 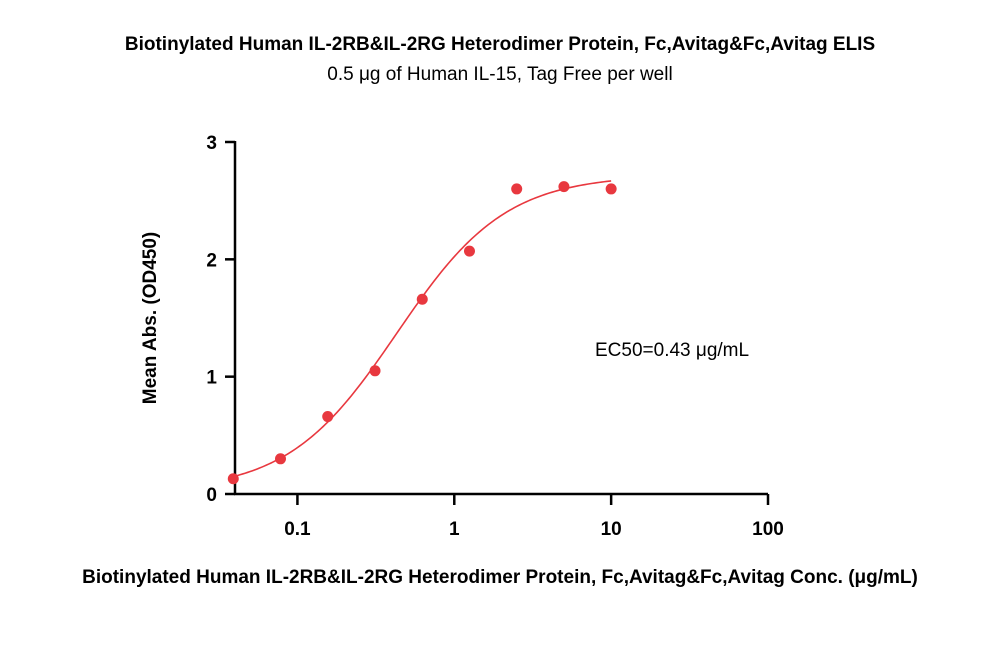 I want to click on chart-subtitle: 0.5 μg of Human IL-15, Tag Free per well, so click(x=499, y=74).